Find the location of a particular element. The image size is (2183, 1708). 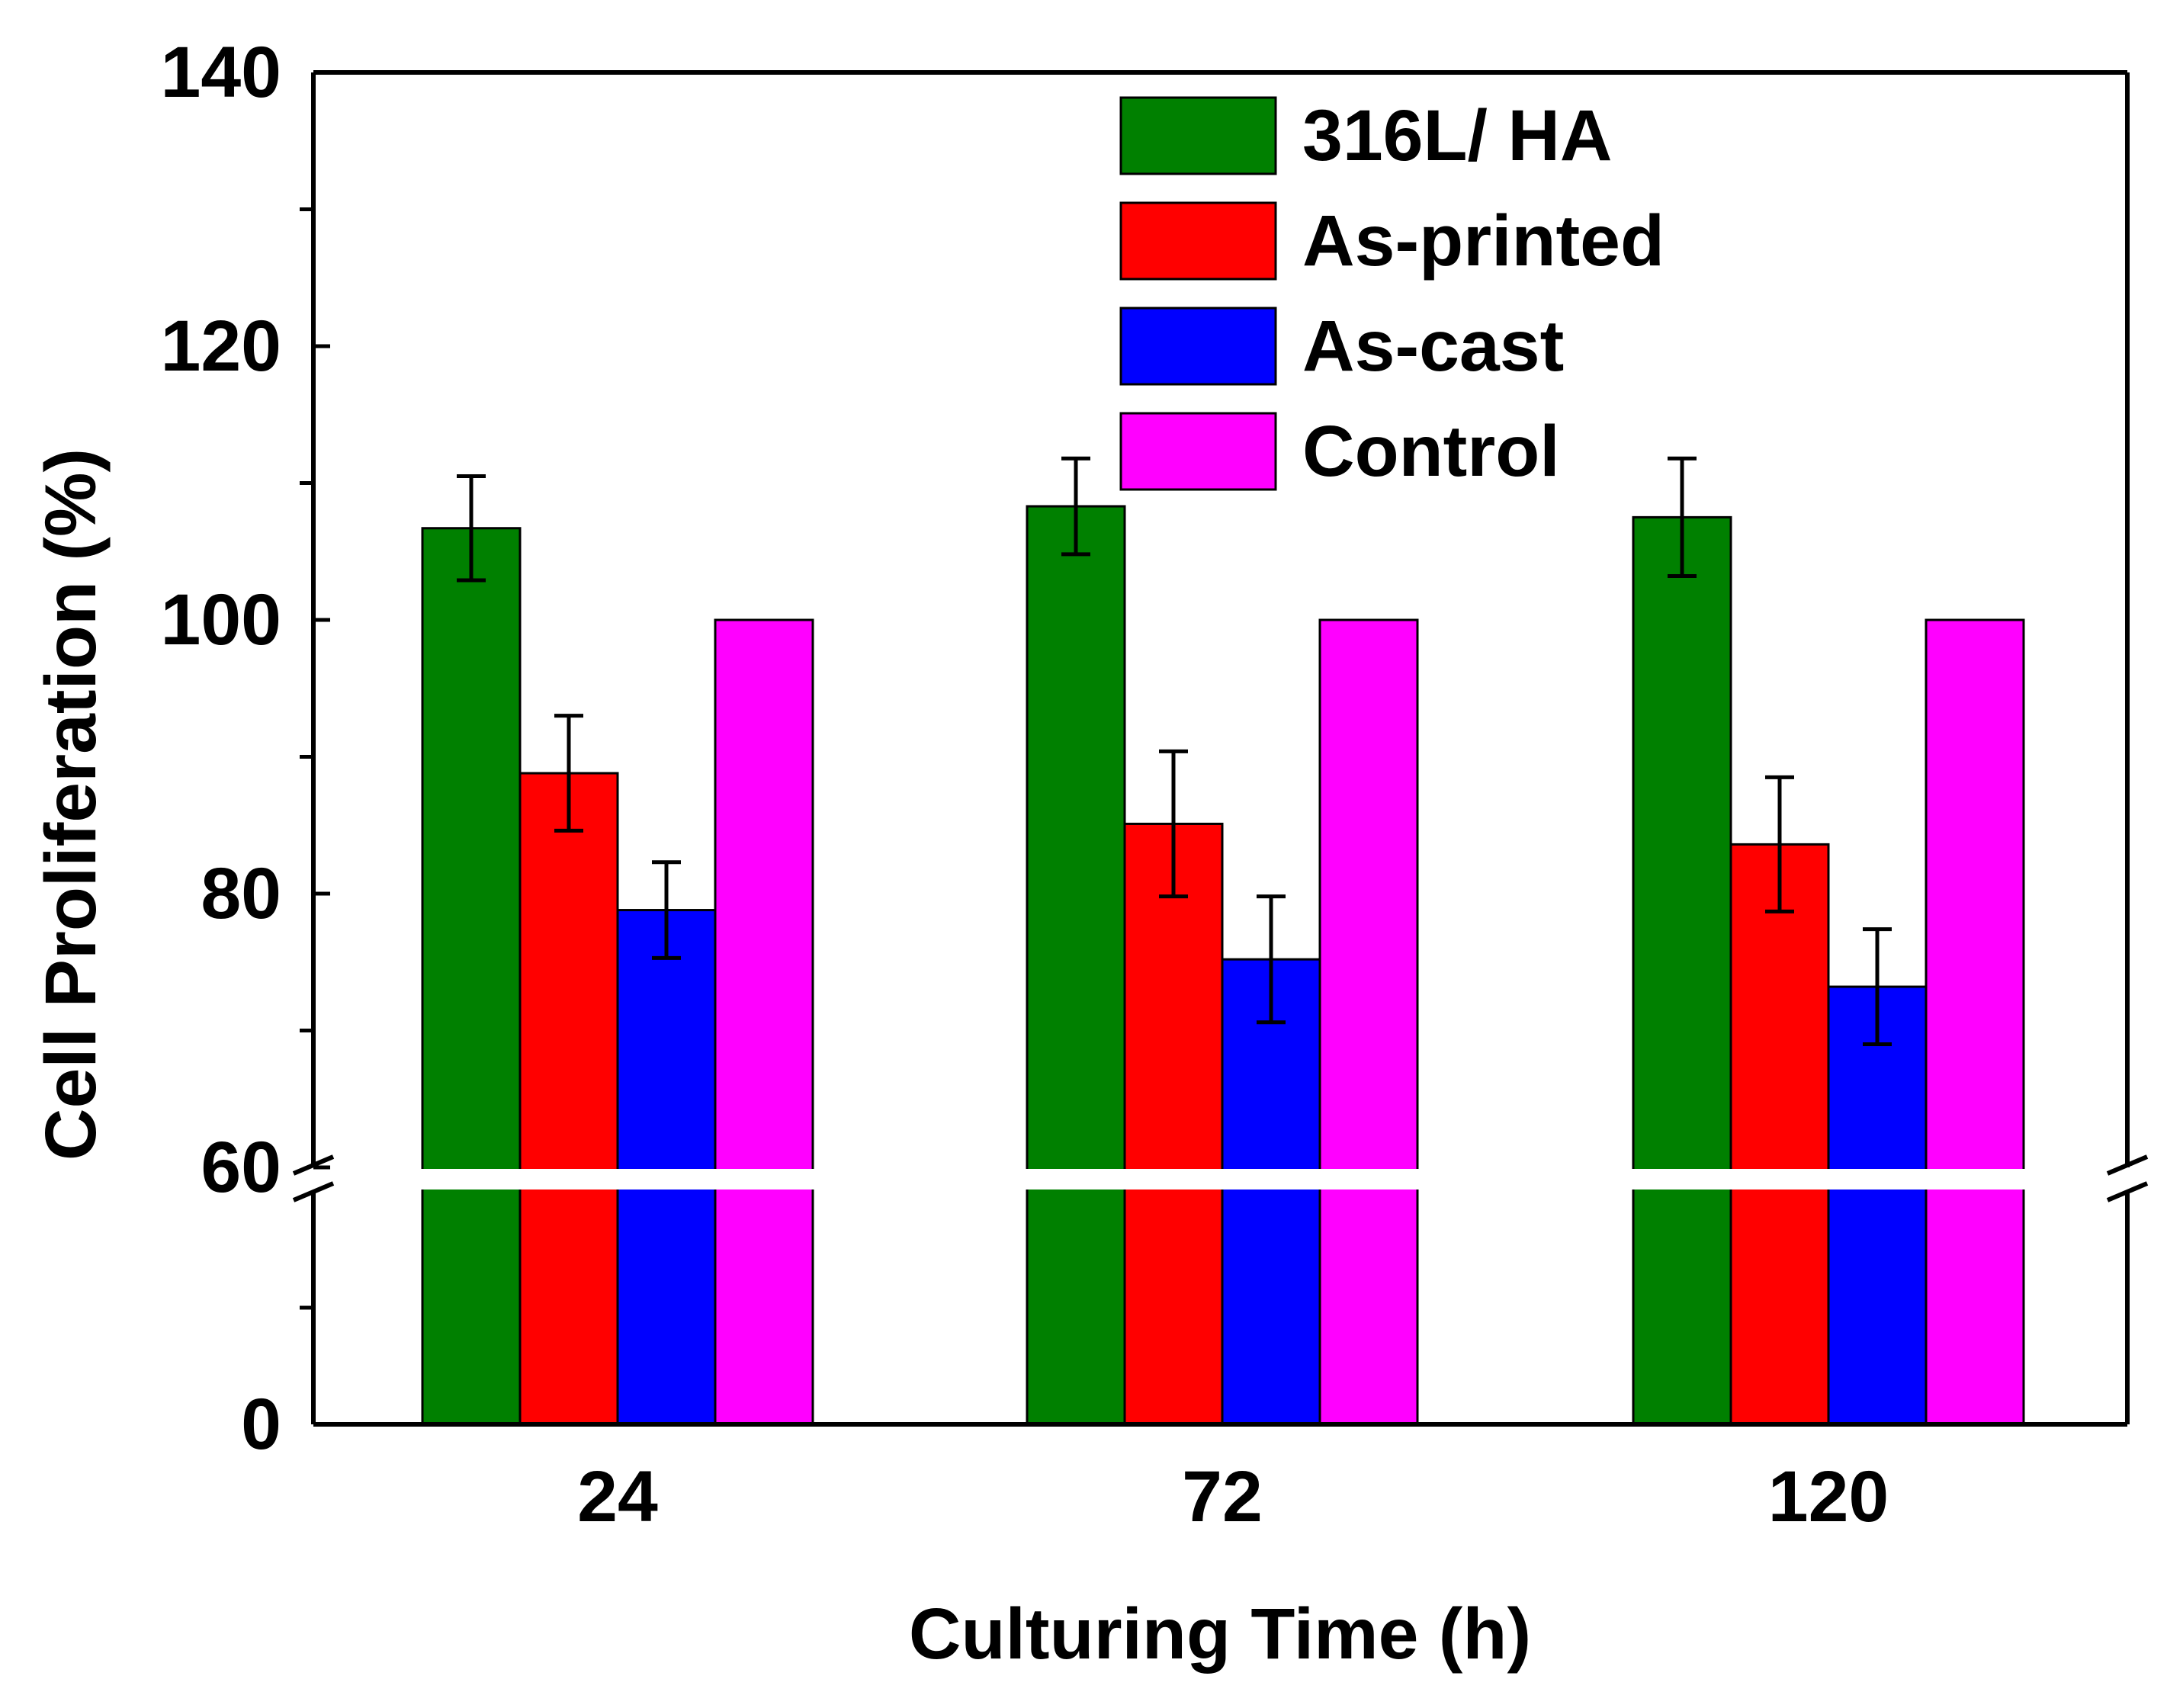

legend-label: Control is located at coordinates (1431, 451).